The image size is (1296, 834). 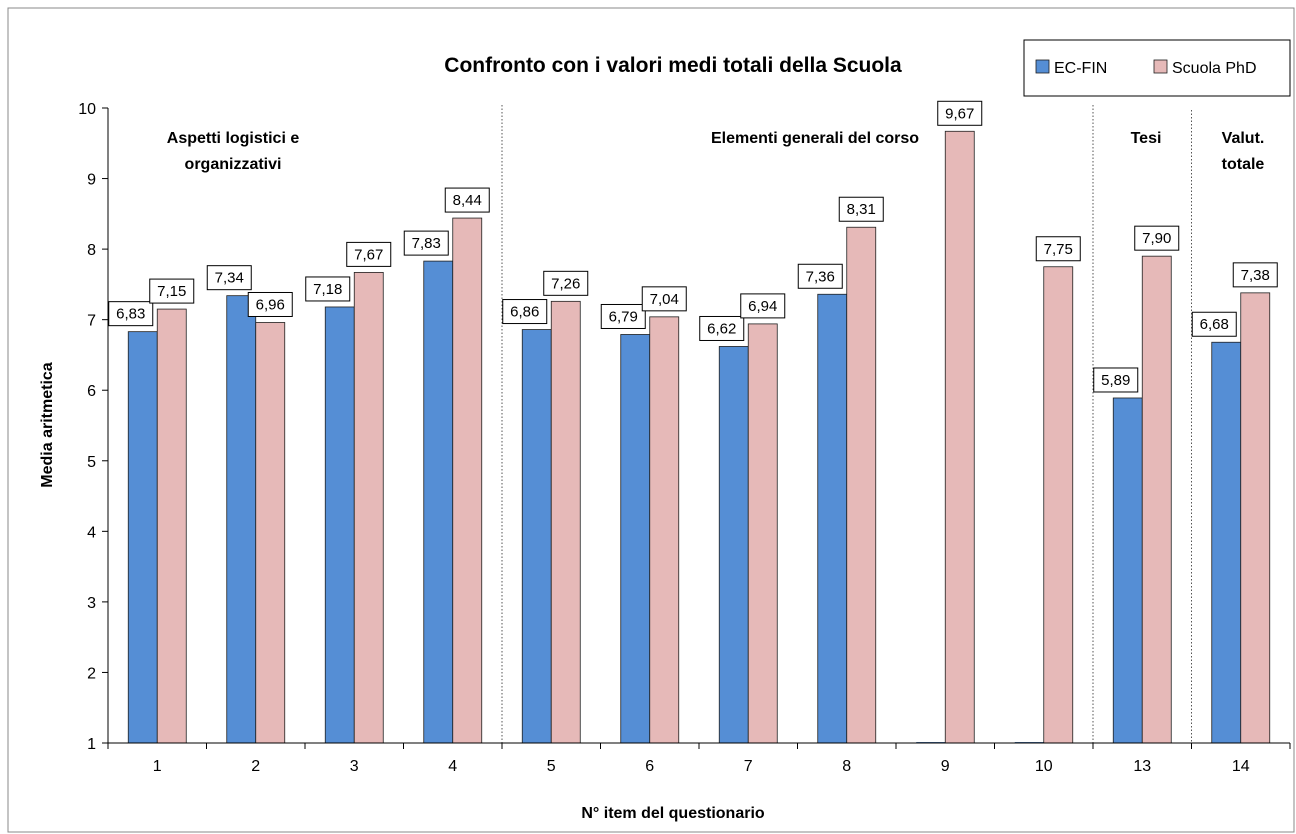 I want to click on data-label-0-6: 6,79, so click(x=623, y=316).